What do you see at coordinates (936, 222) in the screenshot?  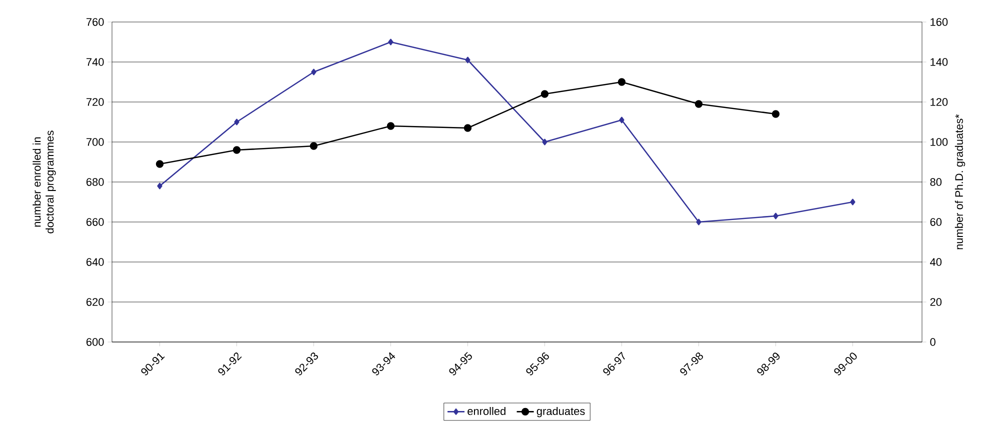 I see `y2-tick-label: 60` at bounding box center [936, 222].